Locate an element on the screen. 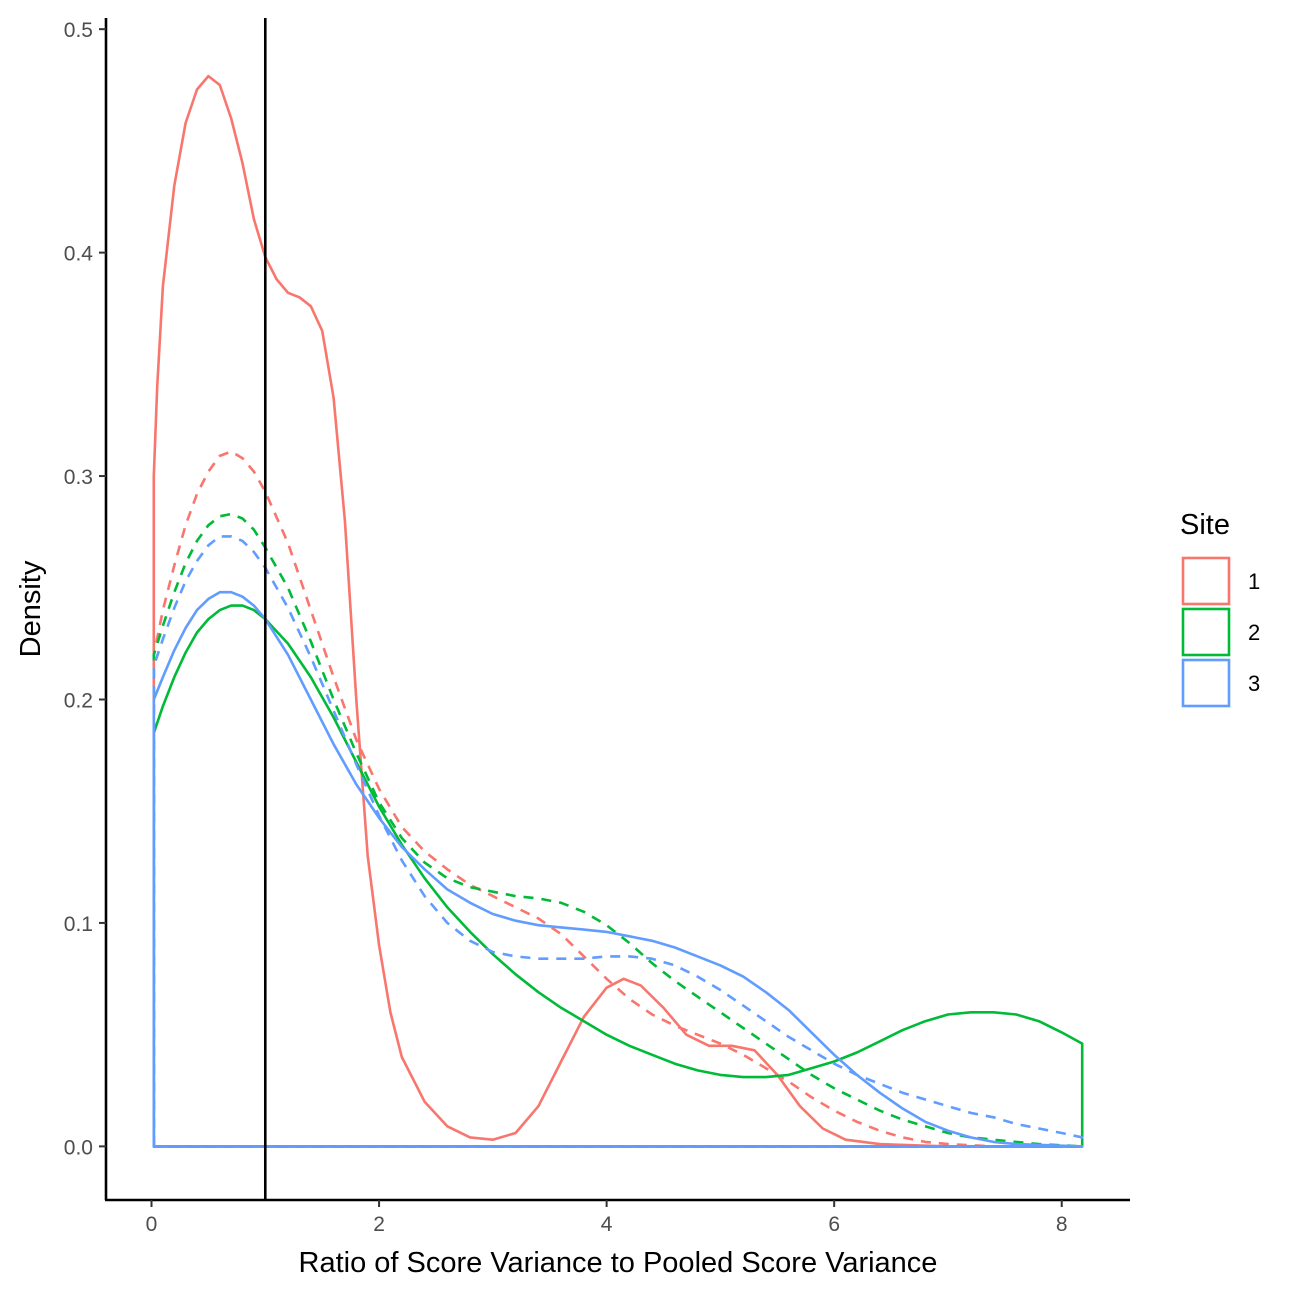 The width and height of the screenshot is (1296, 1296). x-tick-label: 0 is located at coordinates (152, 1224).